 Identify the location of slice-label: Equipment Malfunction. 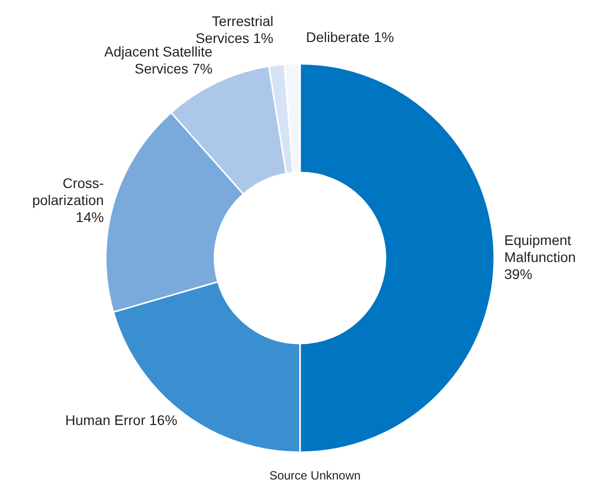
(540, 248).